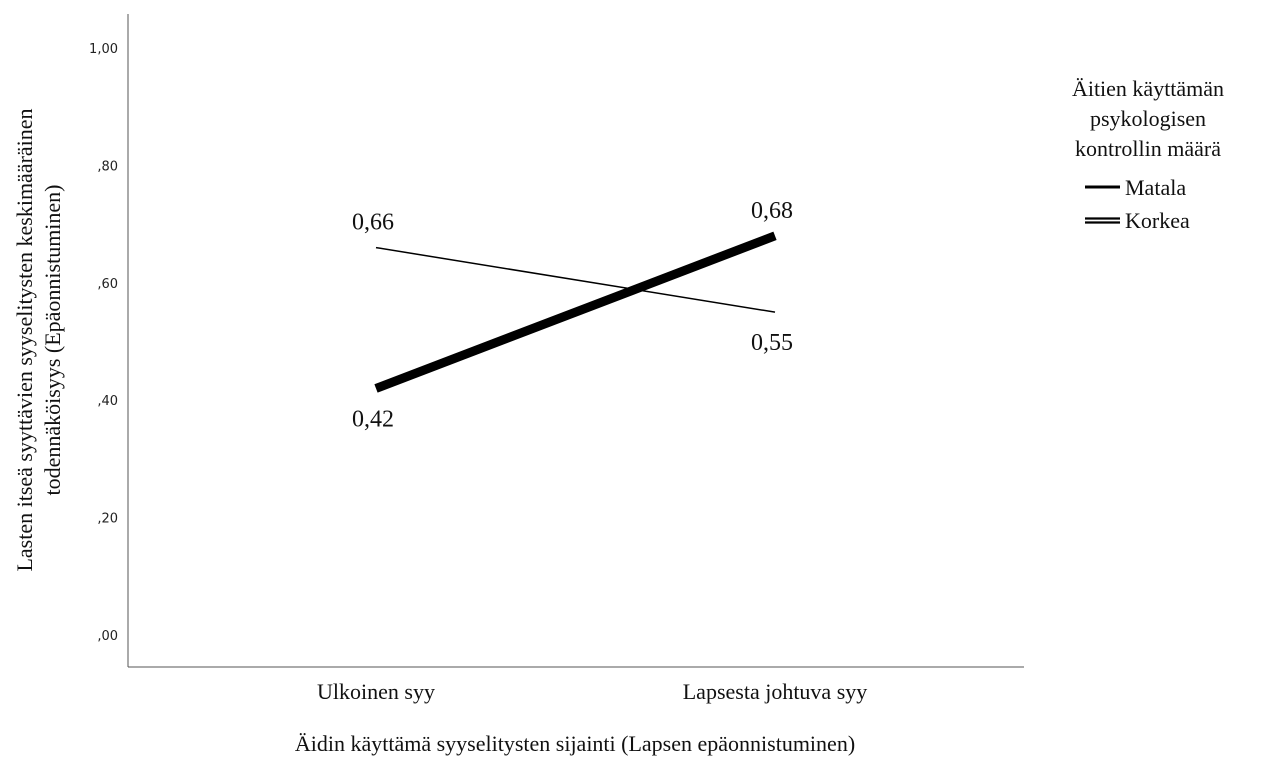 The image size is (1261, 763). I want to click on legend-title-line-3: kontrollin määrä, so click(1148, 148).